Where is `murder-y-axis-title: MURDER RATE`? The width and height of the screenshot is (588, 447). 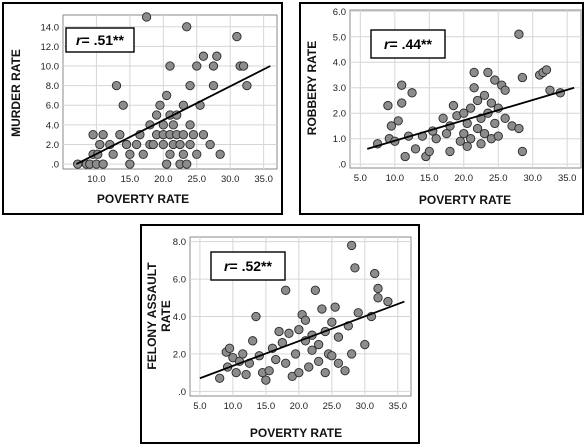 murder-y-axis-title: MURDER RATE is located at coordinates (16, 93).